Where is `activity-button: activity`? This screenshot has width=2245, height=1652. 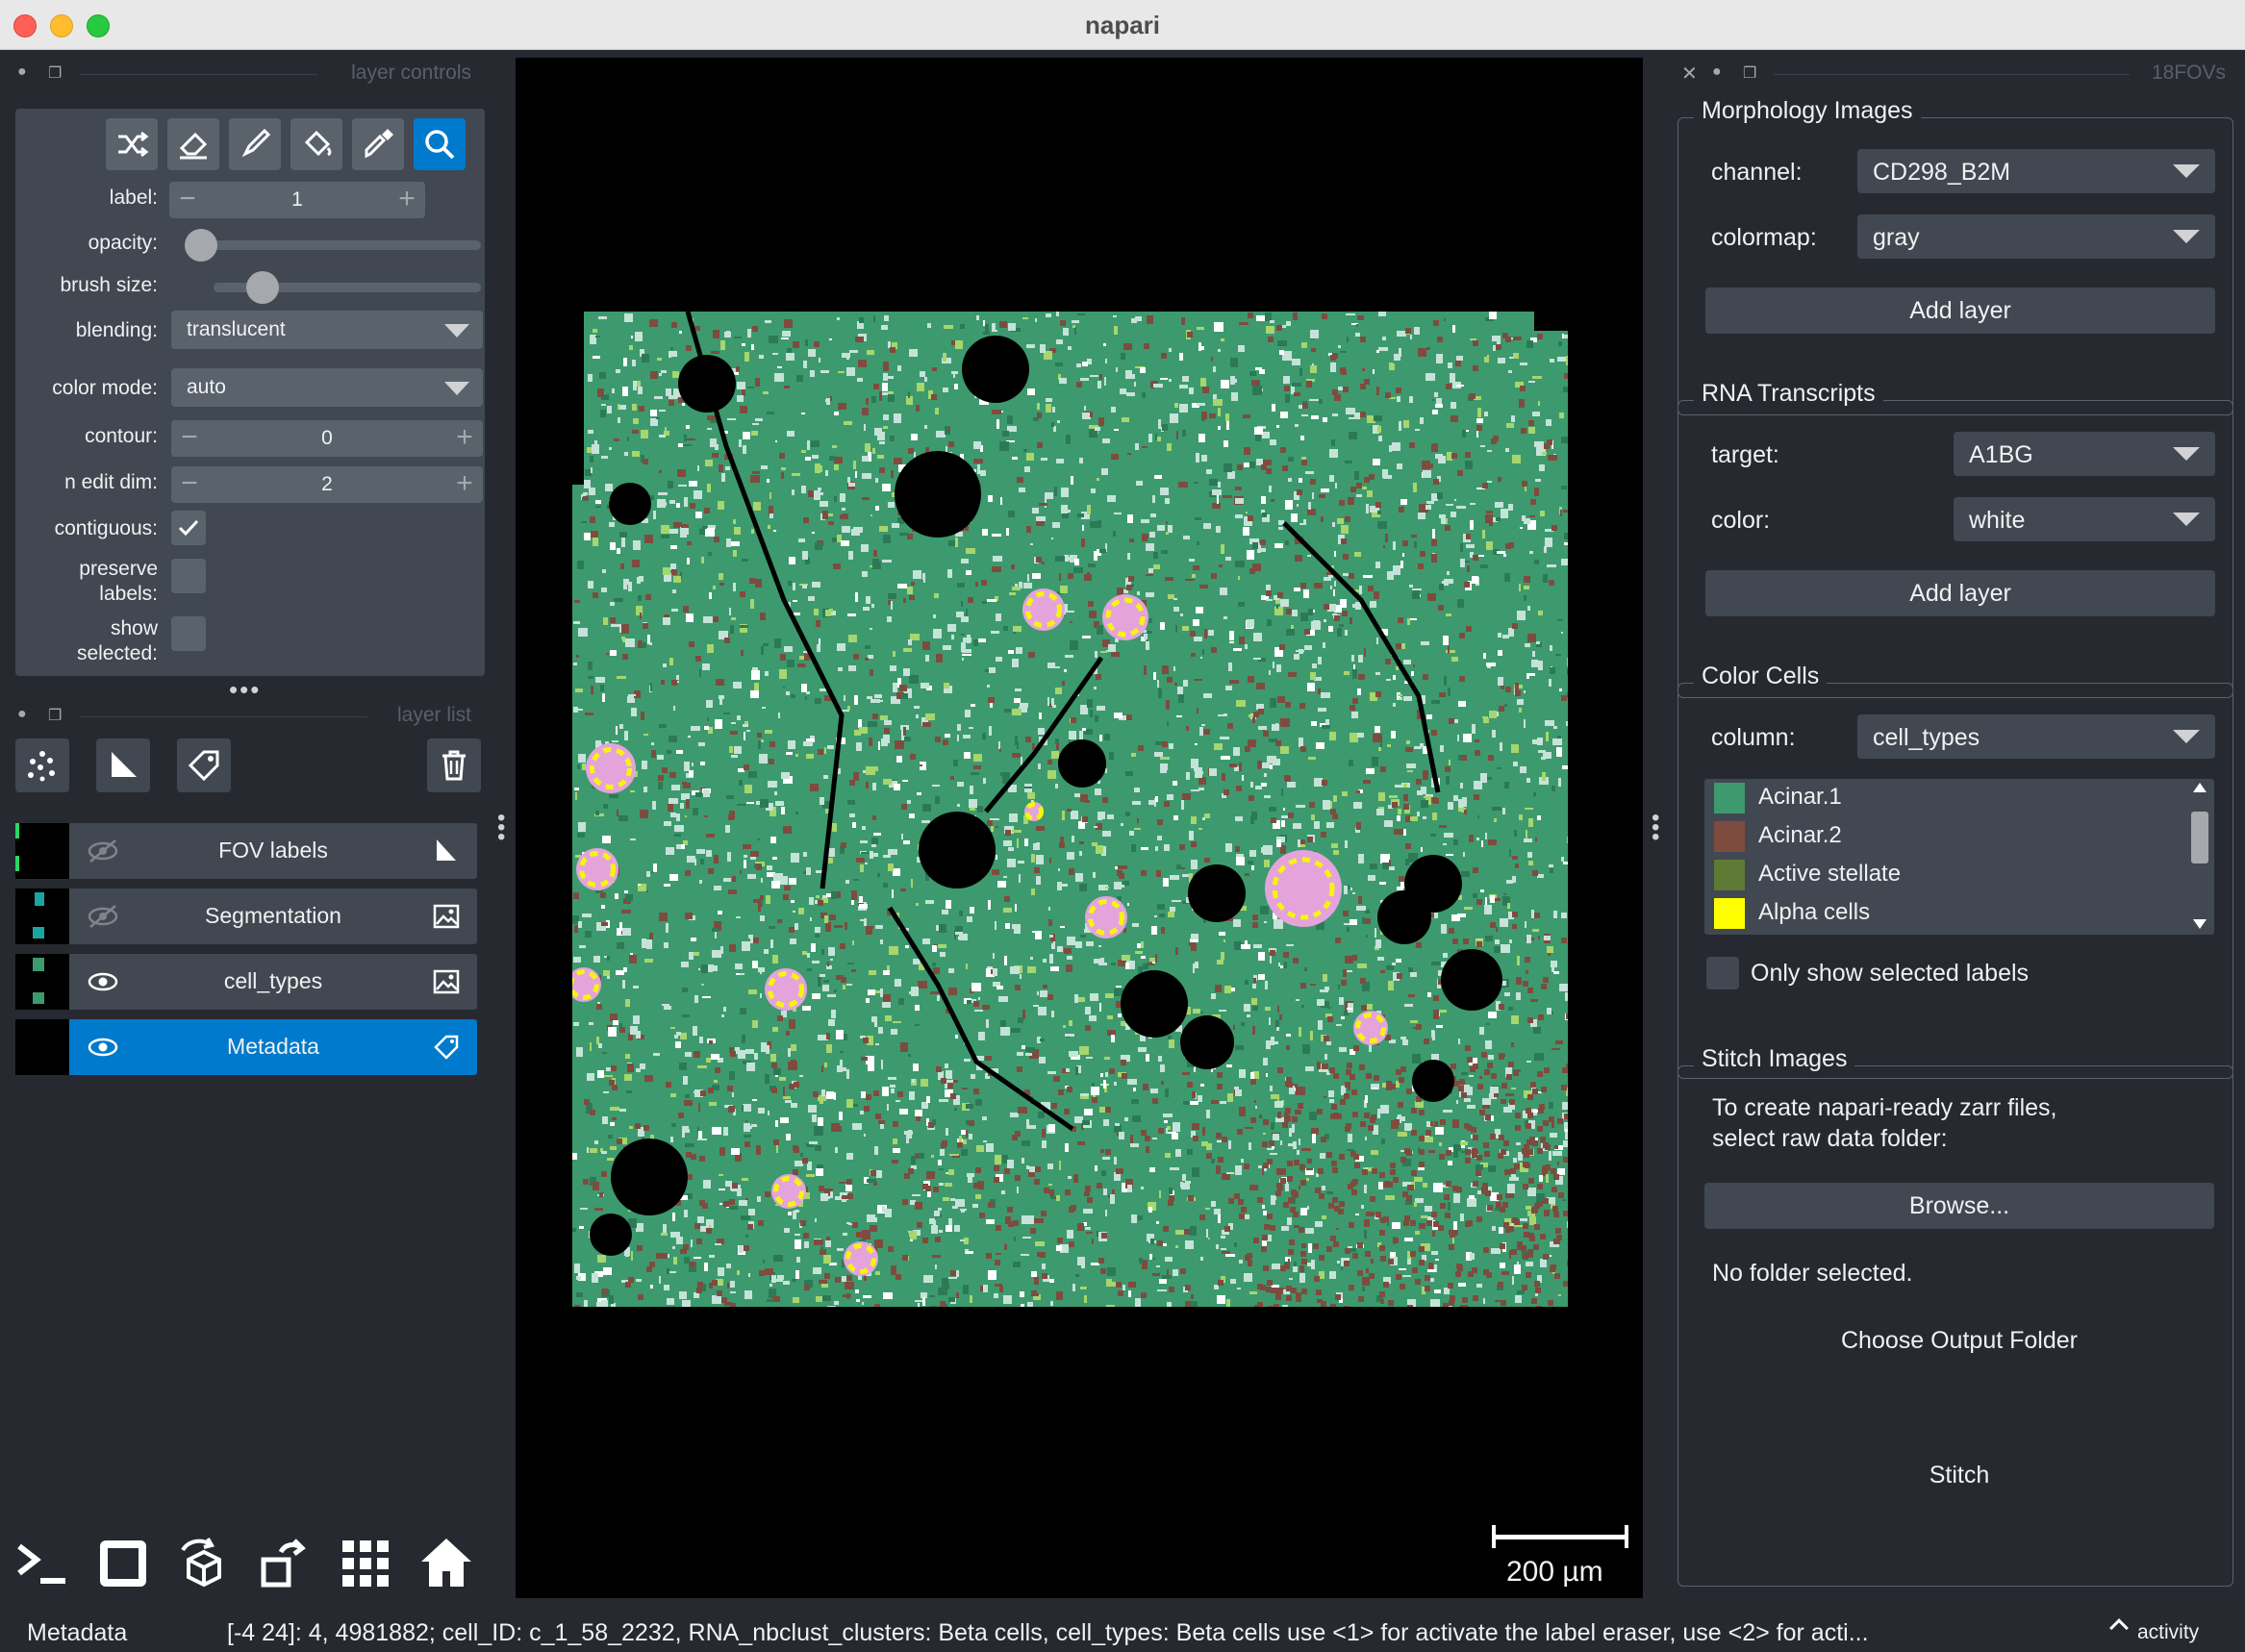
activity-button: activity is located at coordinates (2168, 1632).